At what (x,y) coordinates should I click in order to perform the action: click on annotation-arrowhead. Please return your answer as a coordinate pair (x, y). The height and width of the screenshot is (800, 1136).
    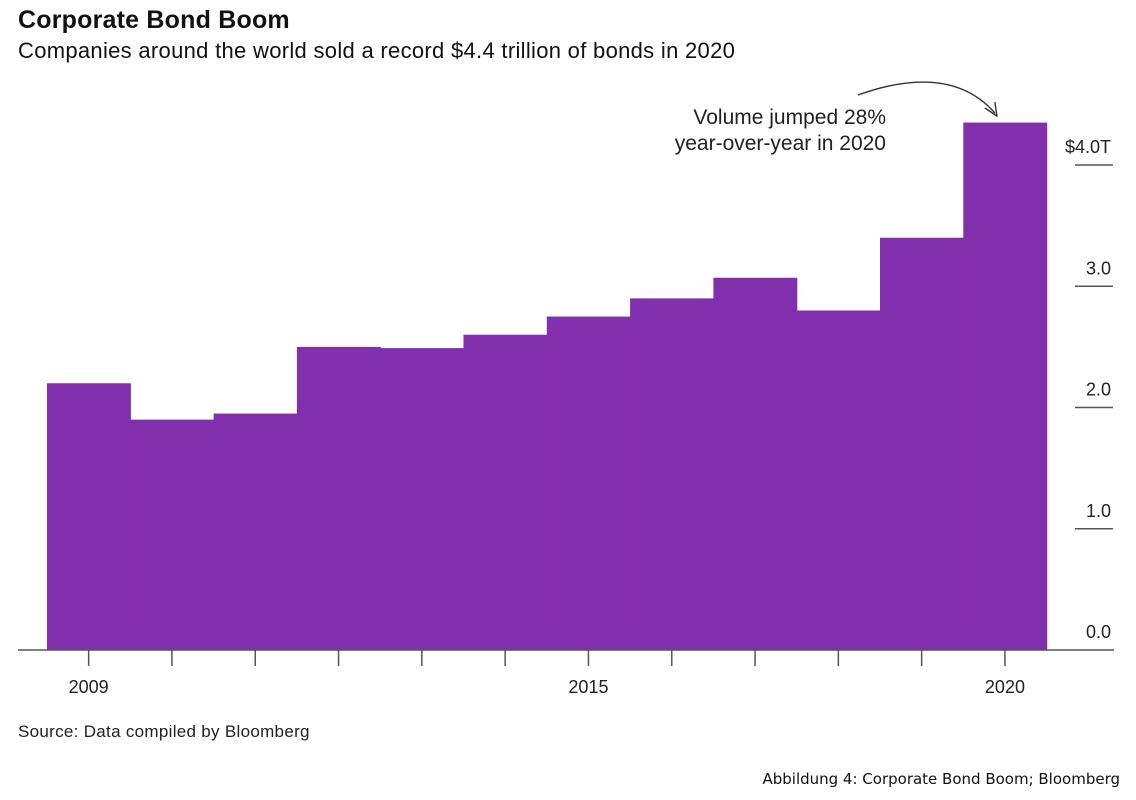
    Looking at the image, I should click on (991, 109).